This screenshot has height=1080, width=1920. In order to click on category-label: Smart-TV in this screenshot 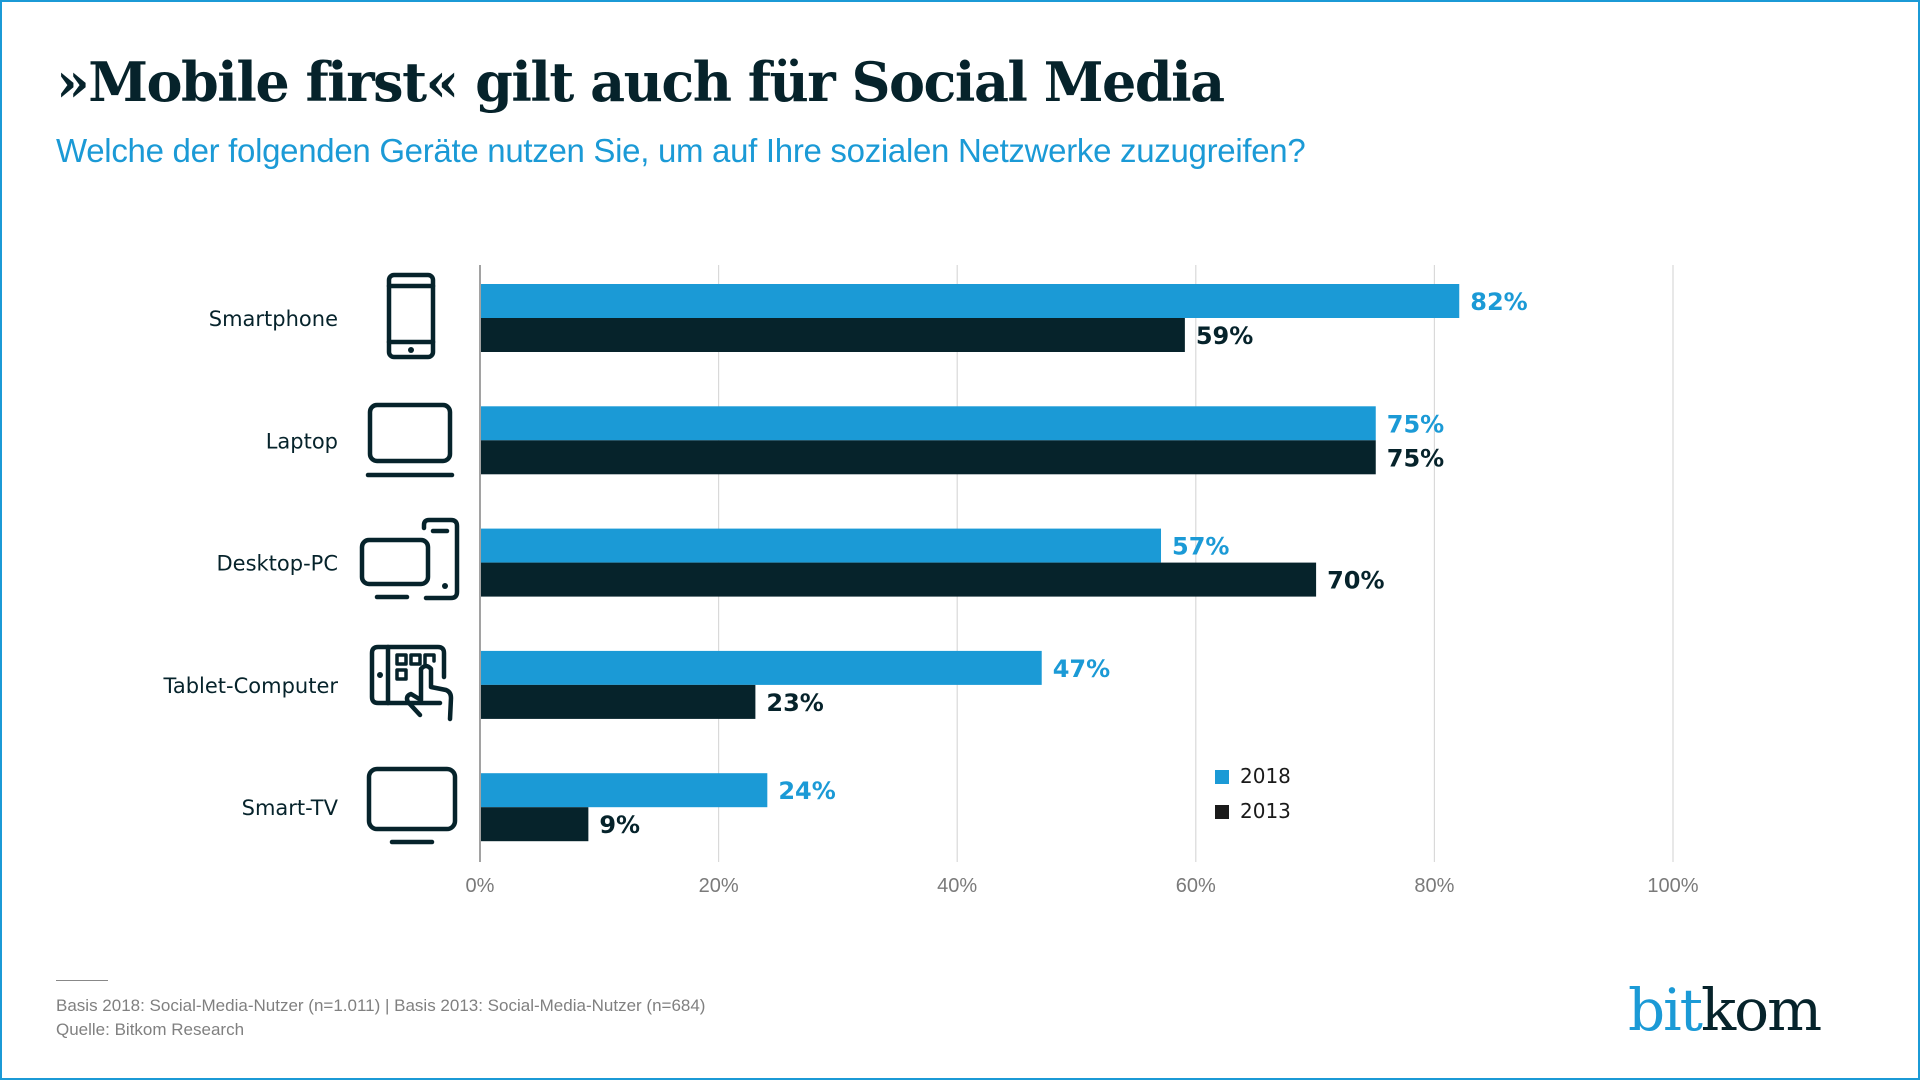, I will do `click(290, 808)`.